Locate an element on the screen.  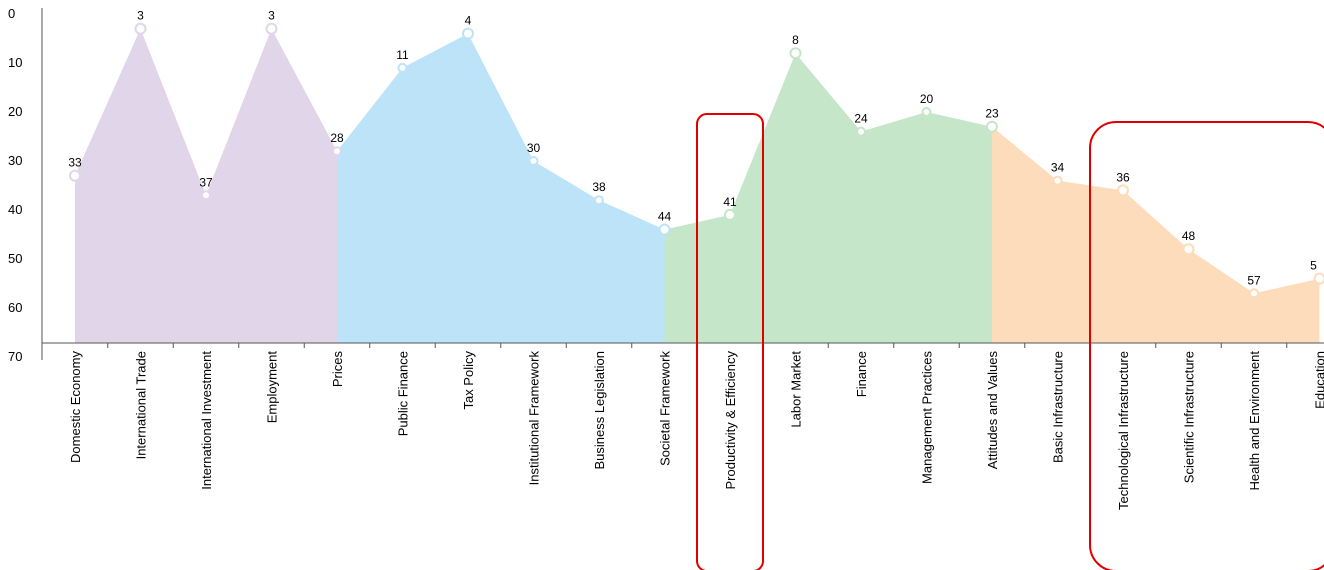
y-tick-label: 20 is located at coordinates (15, 111).